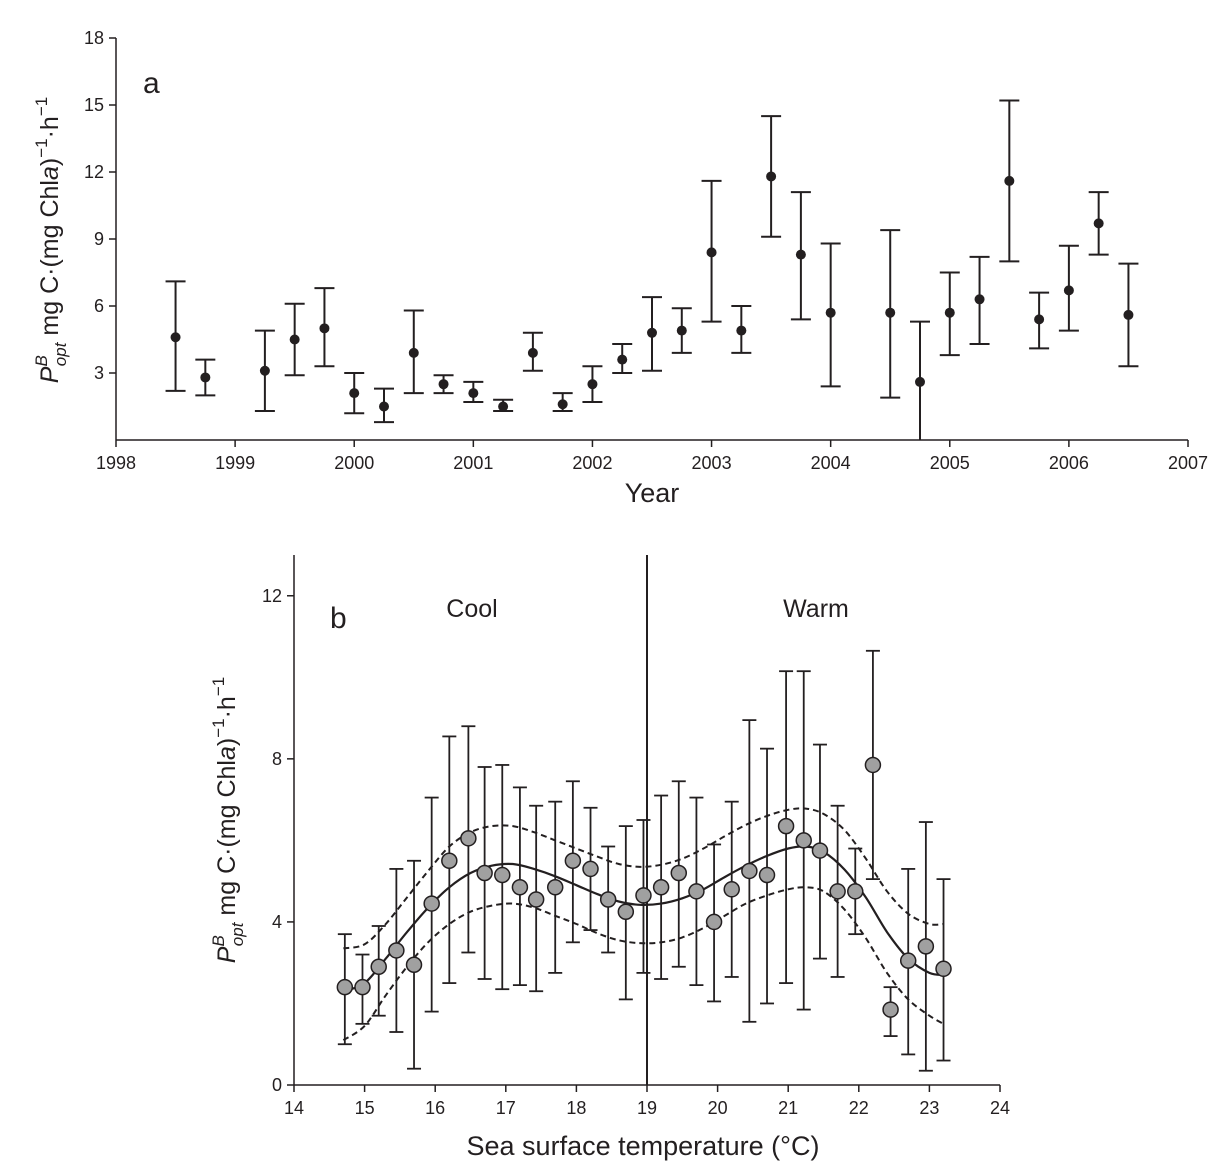 This screenshot has width=1231, height=1174. Describe the element at coordinates (354, 463) in the screenshot. I see `panel-a-x-tick-label: 2000` at that location.